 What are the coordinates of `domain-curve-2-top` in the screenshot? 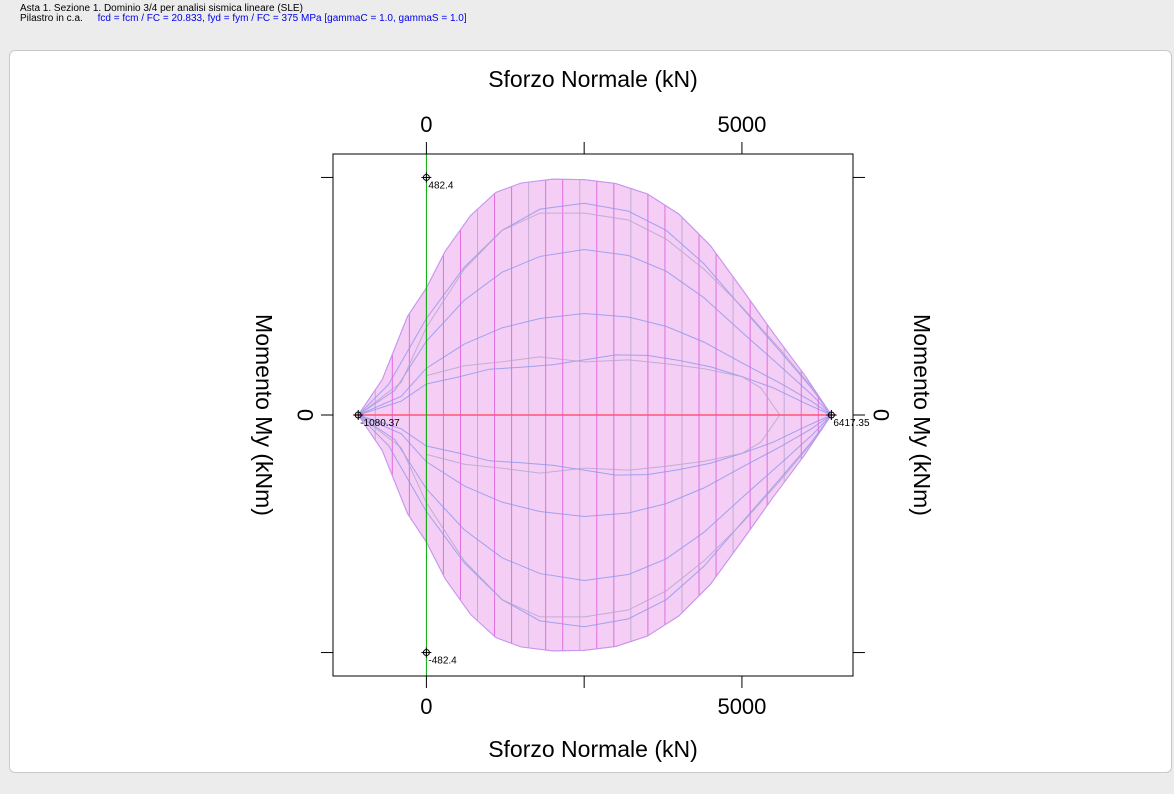 It's located at (594, 332).